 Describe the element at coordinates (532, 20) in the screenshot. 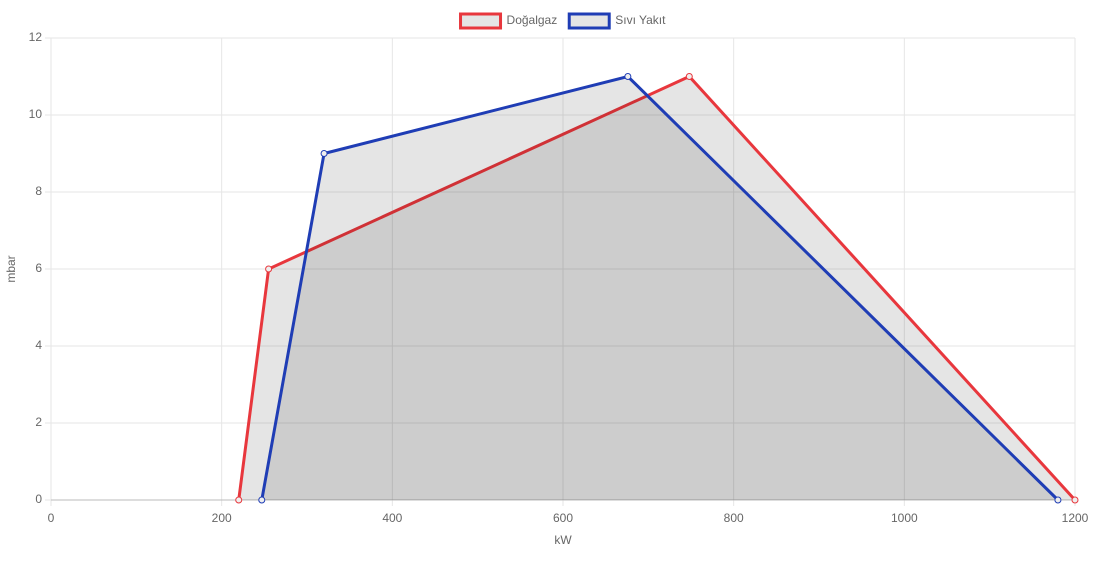

I see `legend-label: Doğalgaz` at that location.